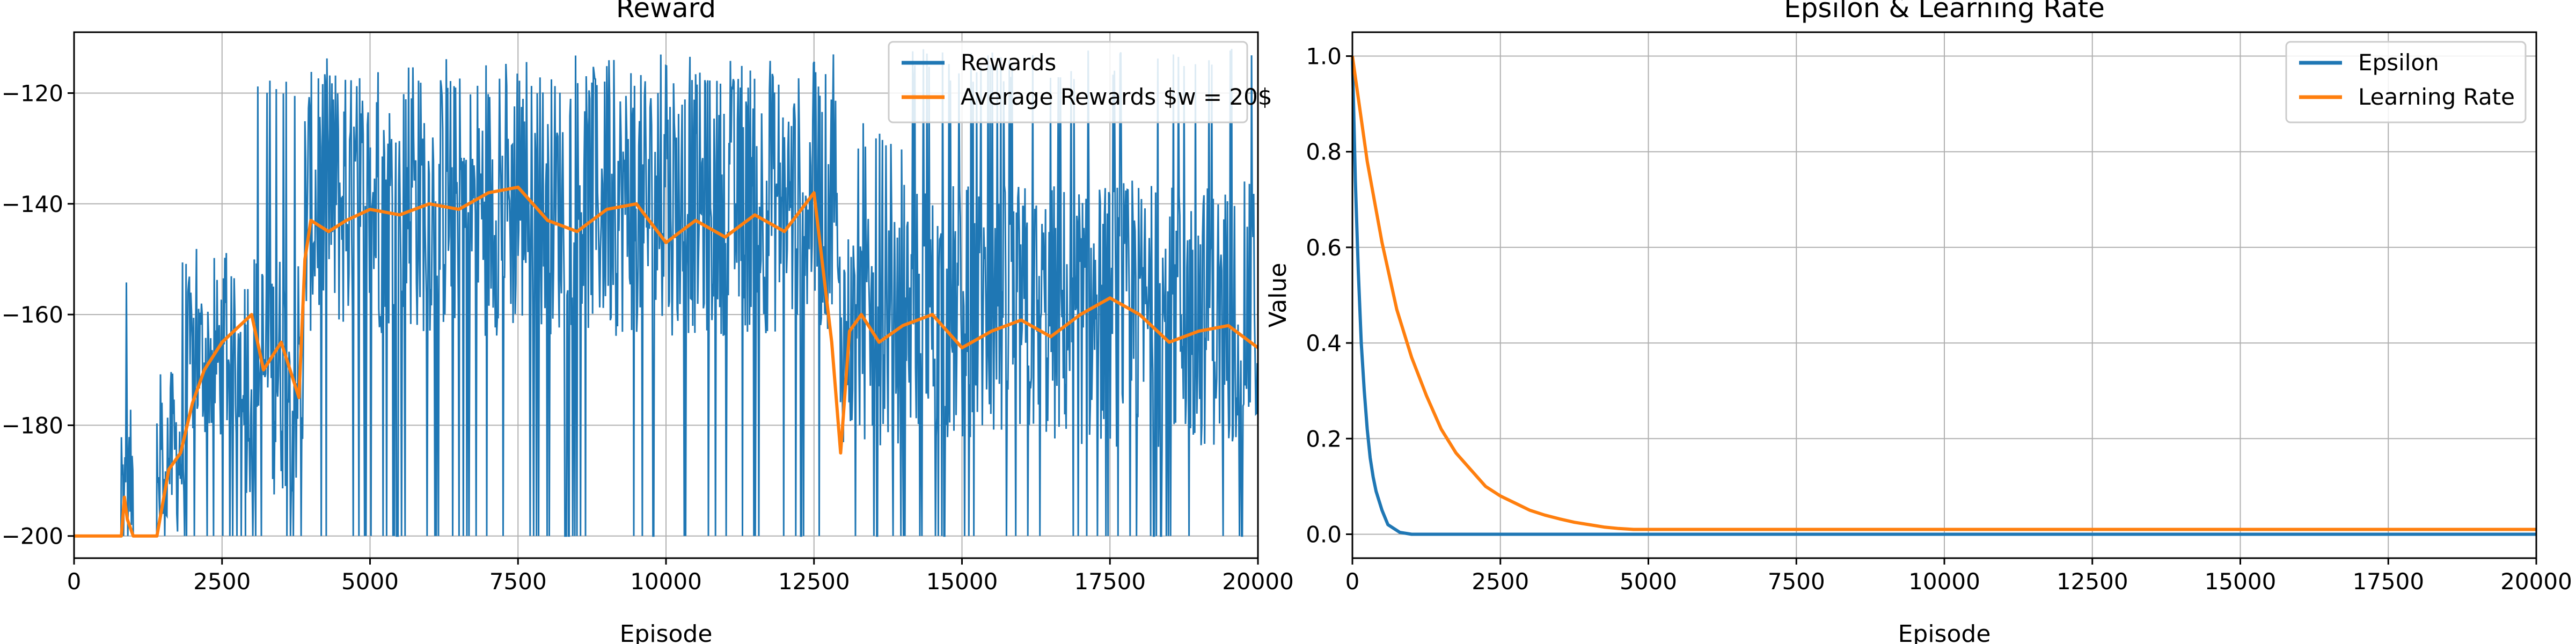  I want to click on left-legend: Rewards Average Rewards $w = 20$, so click(1080, 82).